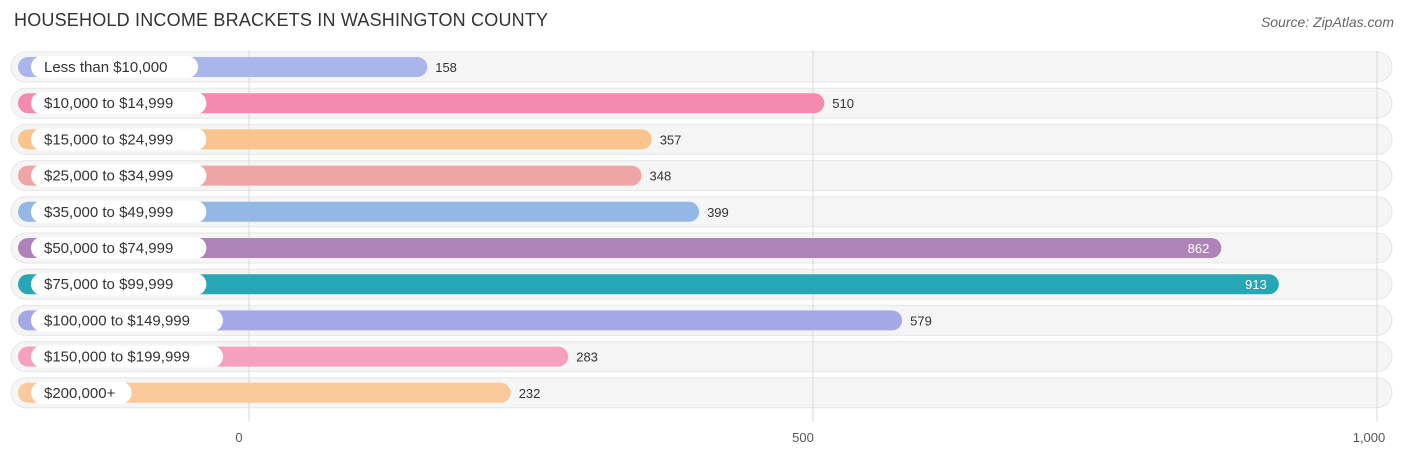 This screenshot has height=449, width=1406. I want to click on category-label: $25,000 to $34,999, so click(108, 176).